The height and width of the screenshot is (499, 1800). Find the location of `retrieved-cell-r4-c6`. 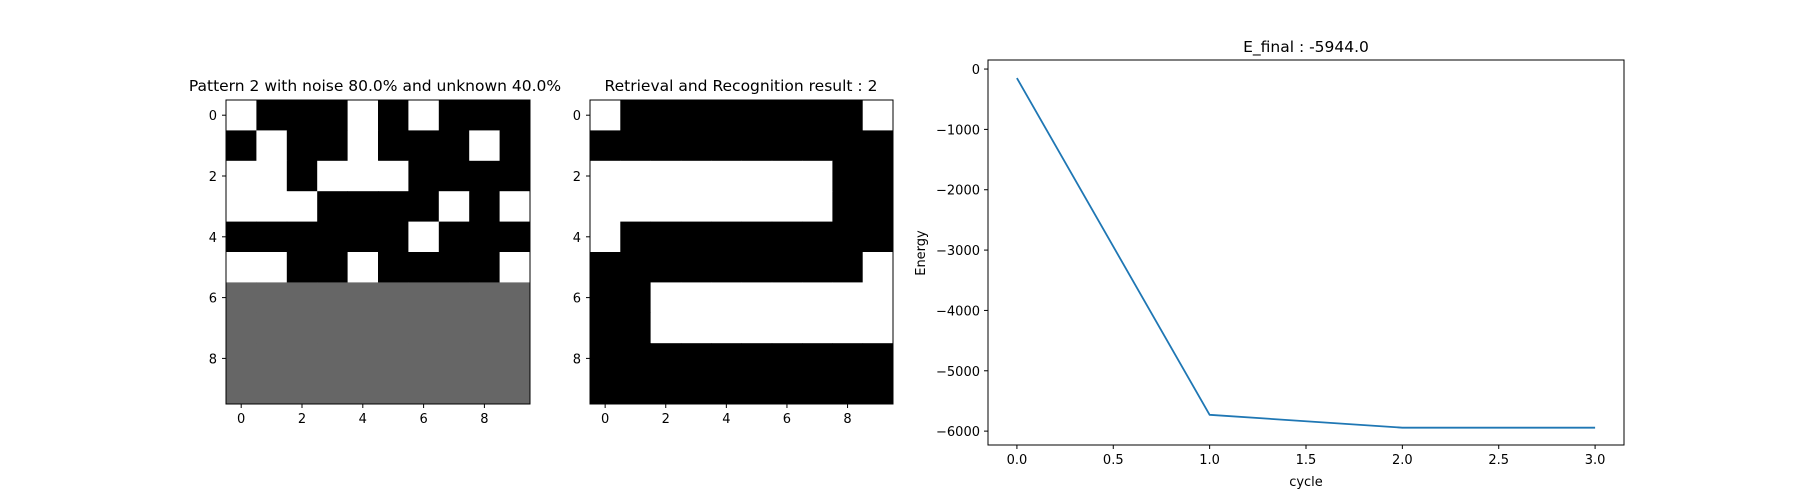

retrieved-cell-r4-c6 is located at coordinates (787, 237).